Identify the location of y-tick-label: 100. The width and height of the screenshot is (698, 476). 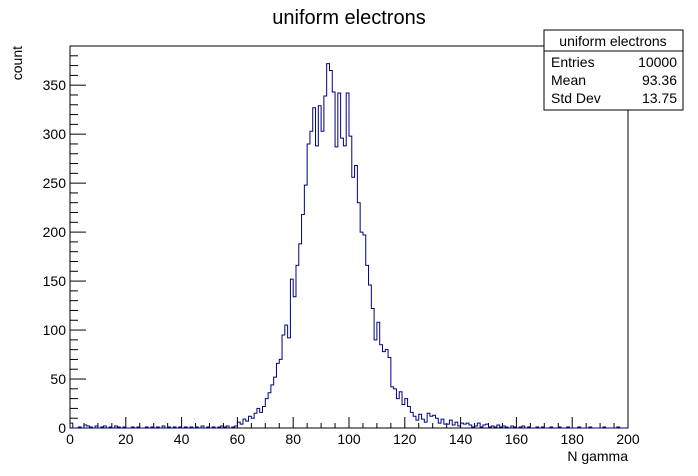
(55, 330).